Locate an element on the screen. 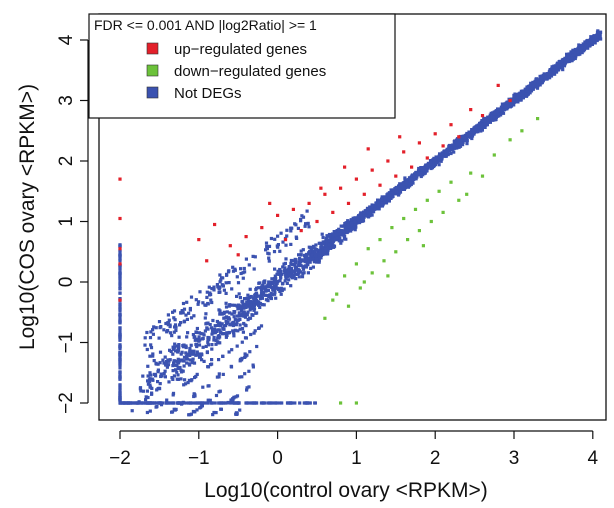  legend-swatch-down is located at coordinates (152, 70).